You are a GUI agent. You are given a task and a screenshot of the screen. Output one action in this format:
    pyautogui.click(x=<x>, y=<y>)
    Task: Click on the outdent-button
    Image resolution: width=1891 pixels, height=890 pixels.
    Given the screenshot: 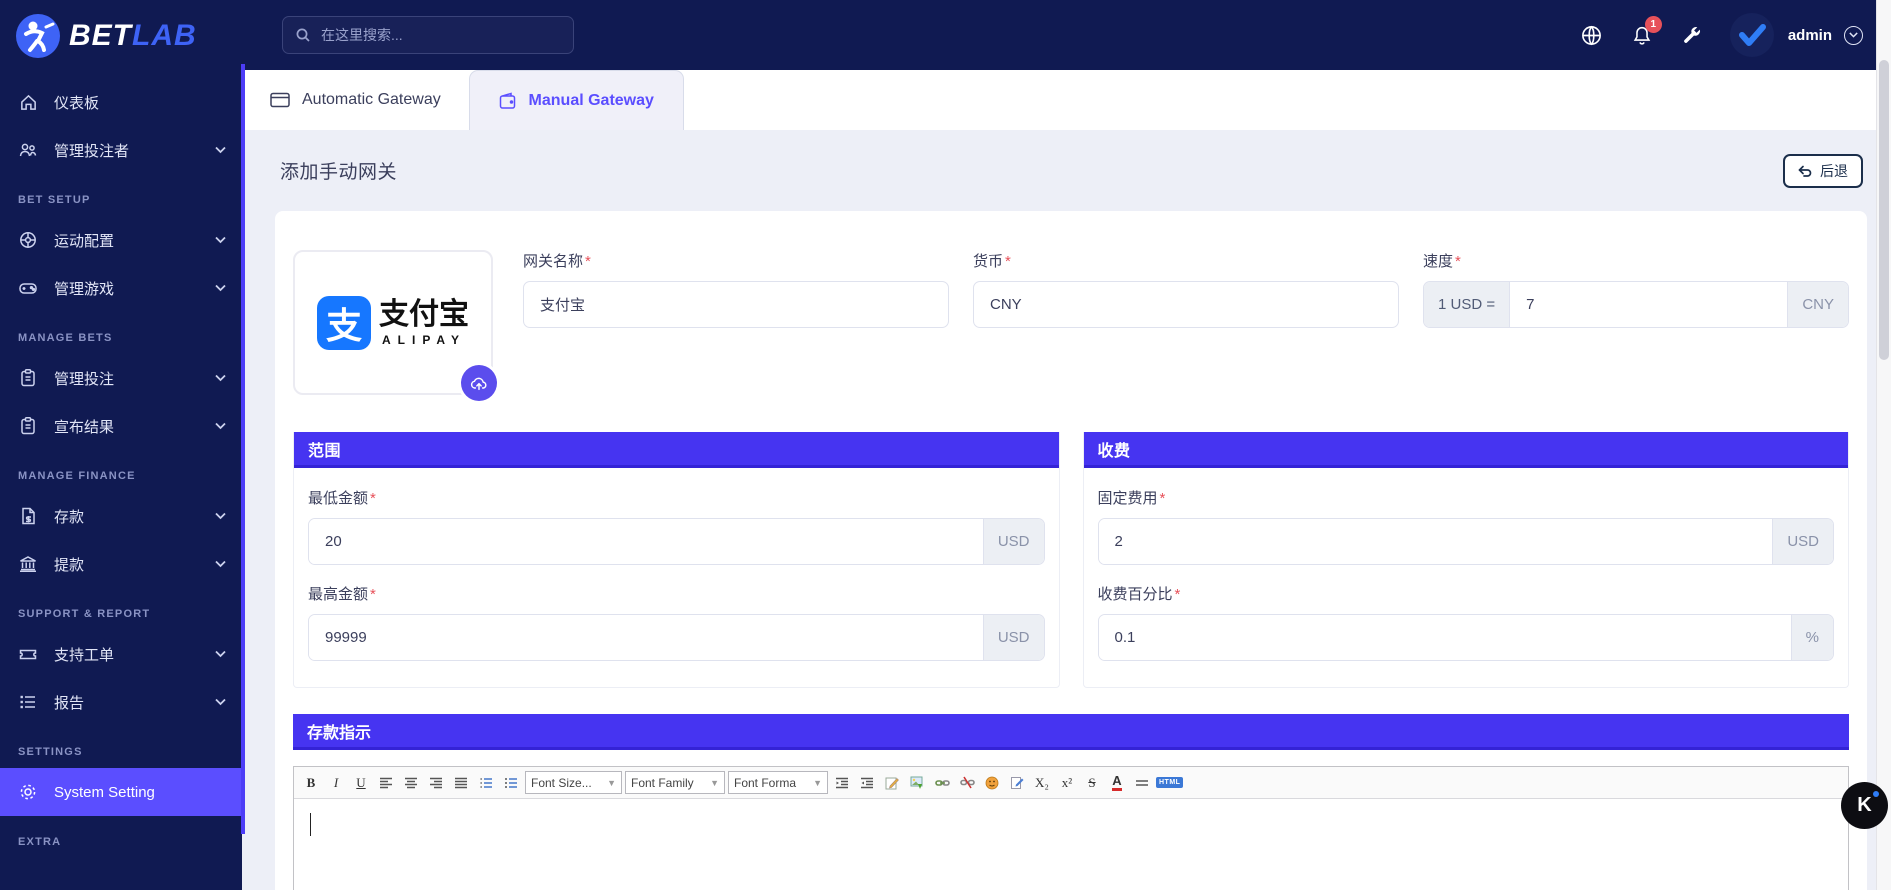 What is the action you would take?
    pyautogui.click(x=842, y=783)
    